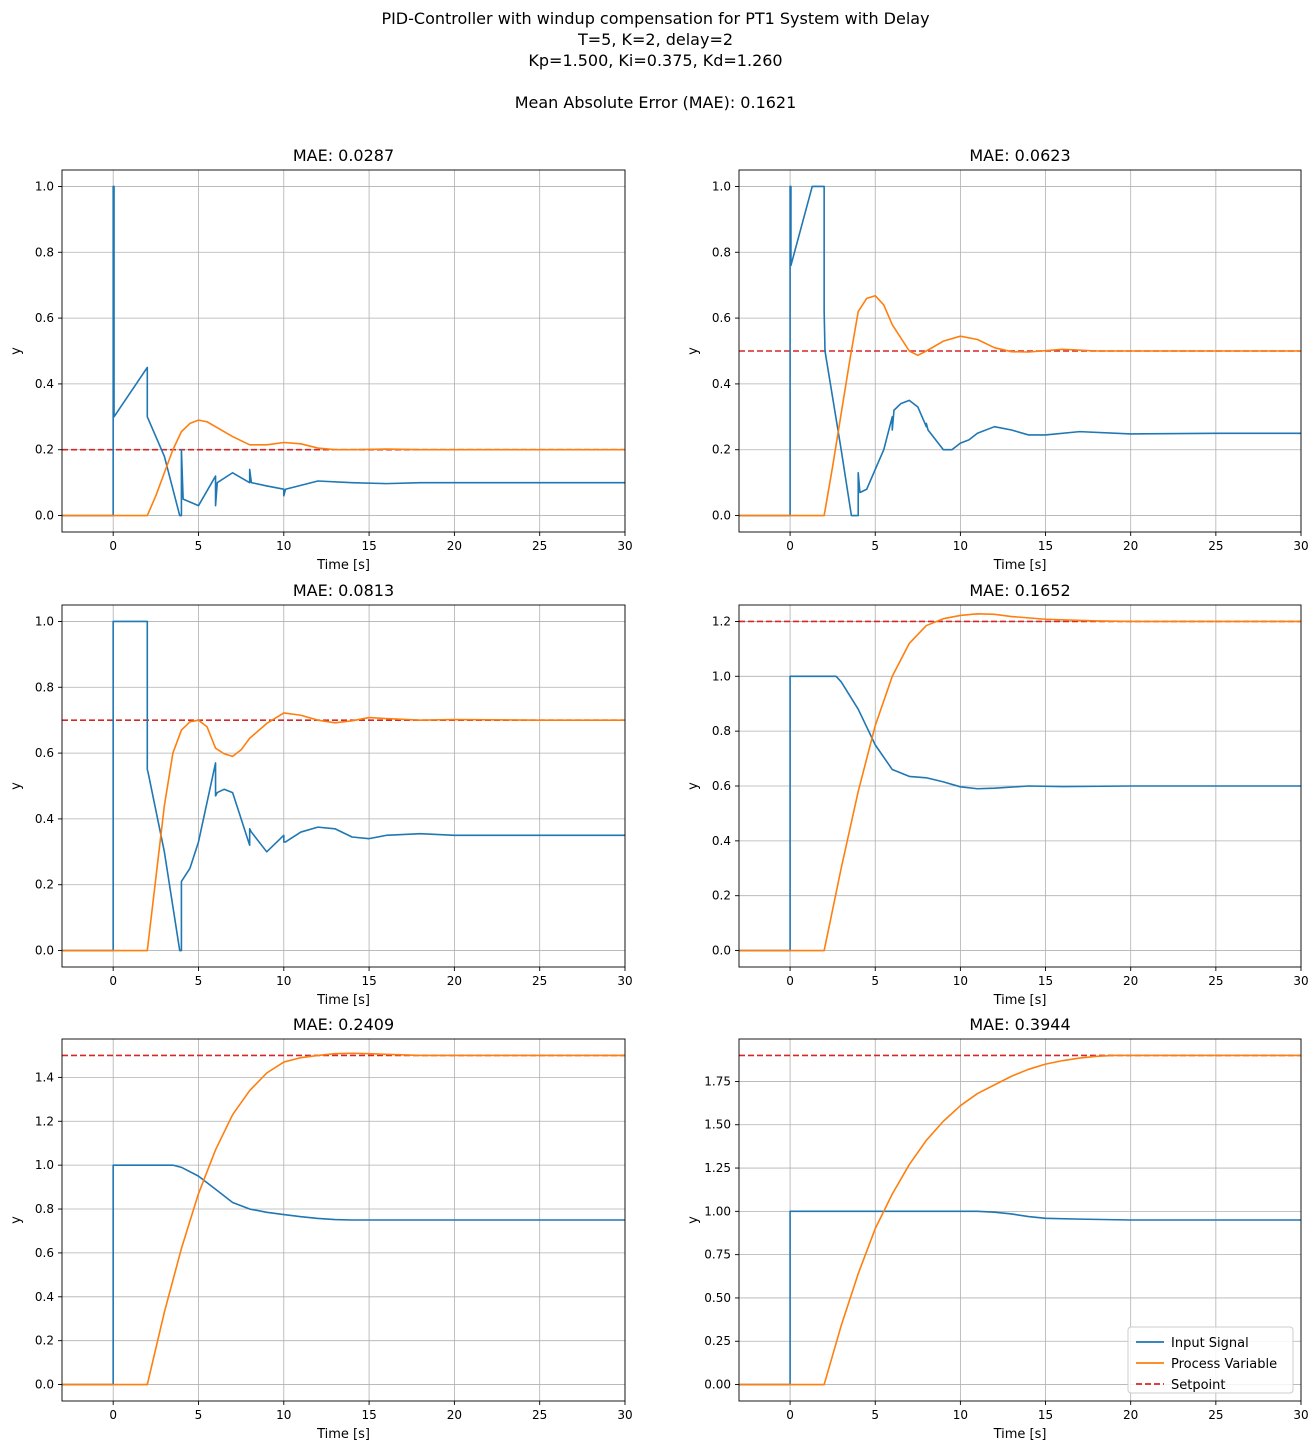 The width and height of the screenshot is (1311, 1455). Describe the element at coordinates (717, 1081) in the screenshot. I see `y-tick-label: 1.75` at that location.